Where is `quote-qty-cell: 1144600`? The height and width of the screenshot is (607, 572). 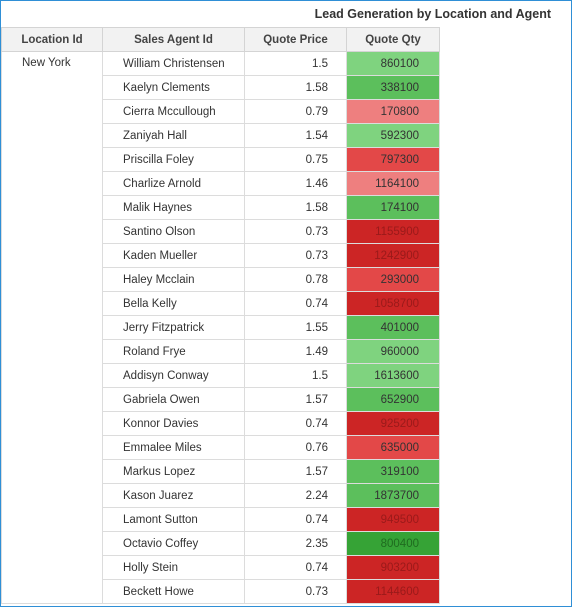 quote-qty-cell: 1144600 is located at coordinates (393, 592).